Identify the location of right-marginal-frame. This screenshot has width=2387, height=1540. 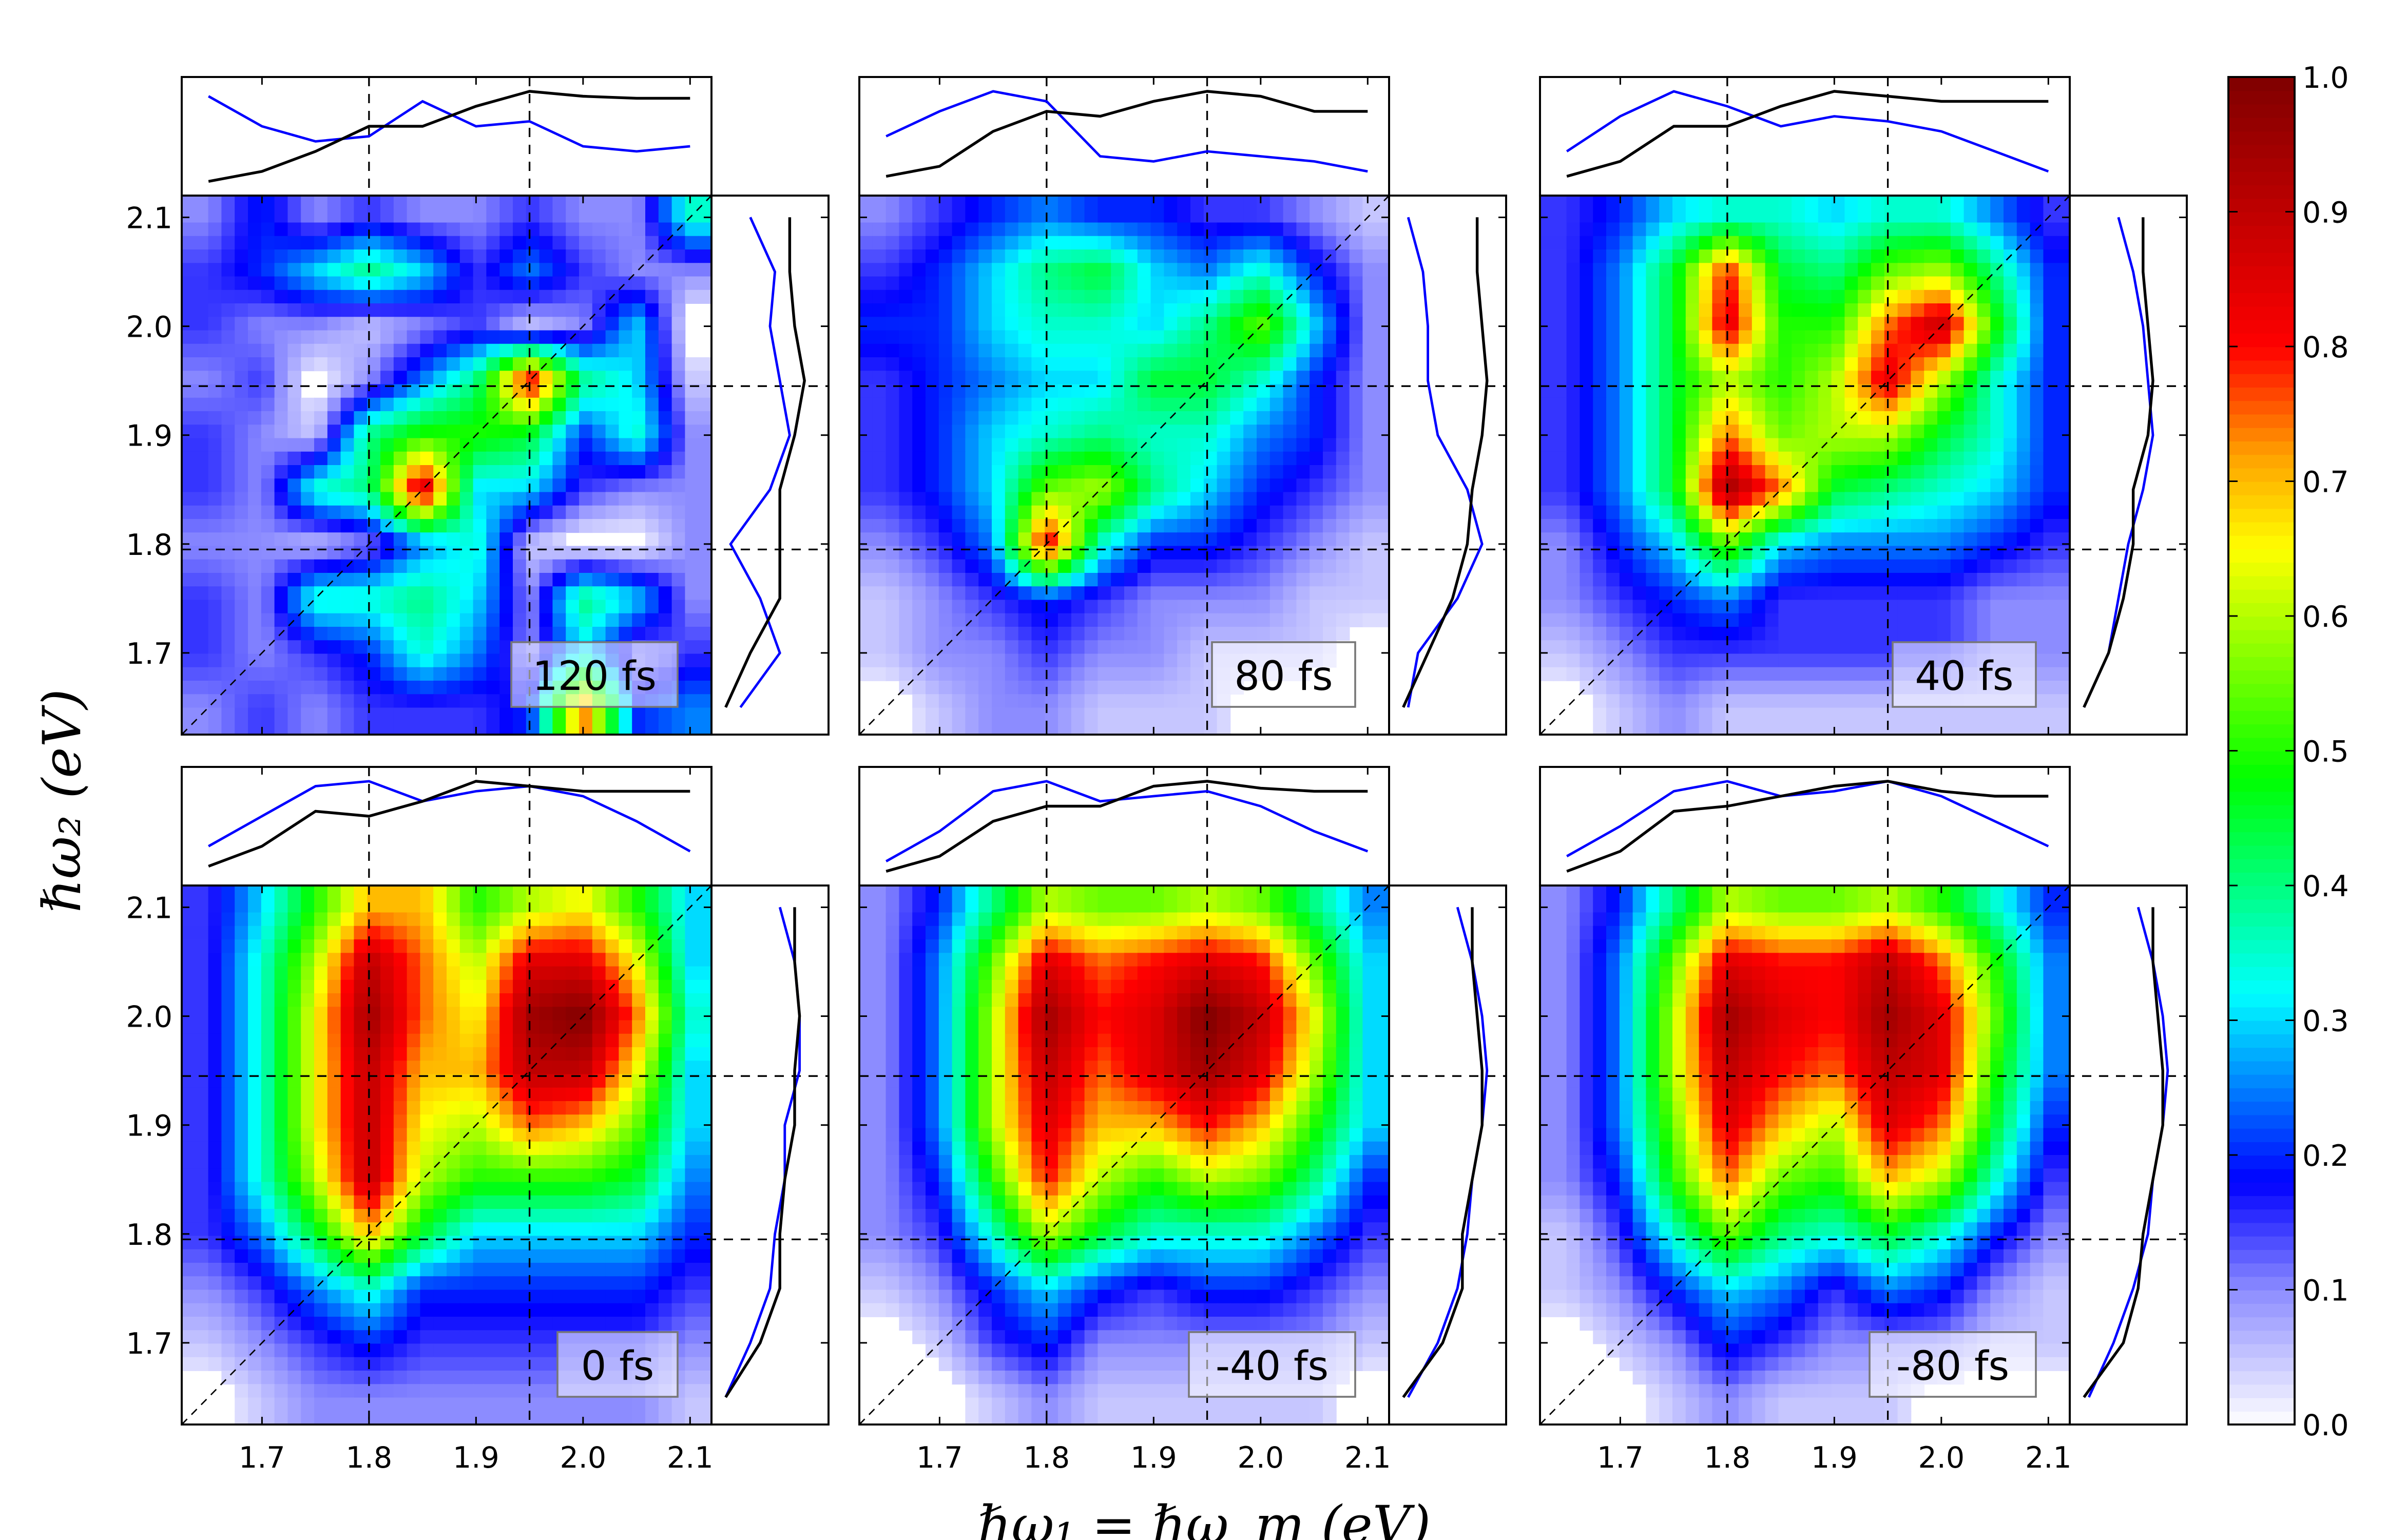
(1447, 465).